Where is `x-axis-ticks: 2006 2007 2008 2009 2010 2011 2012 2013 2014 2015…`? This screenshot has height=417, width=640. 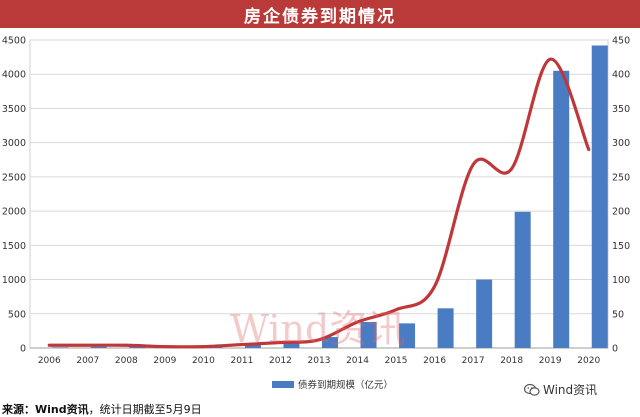 x-axis-ticks: 2006 2007 2008 2009 2010 2011 2012 2013 2014 2015… is located at coordinates (319, 361).